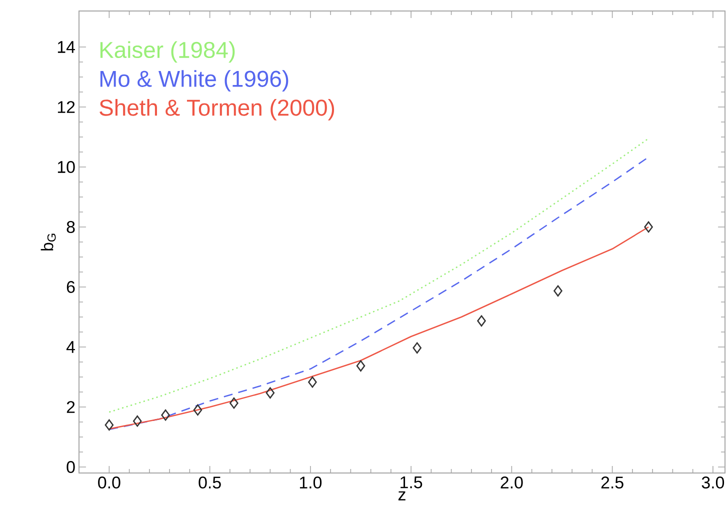 The height and width of the screenshot is (528, 728). What do you see at coordinates (66, 107) in the screenshot?
I see `y-tick-label: 12` at bounding box center [66, 107].